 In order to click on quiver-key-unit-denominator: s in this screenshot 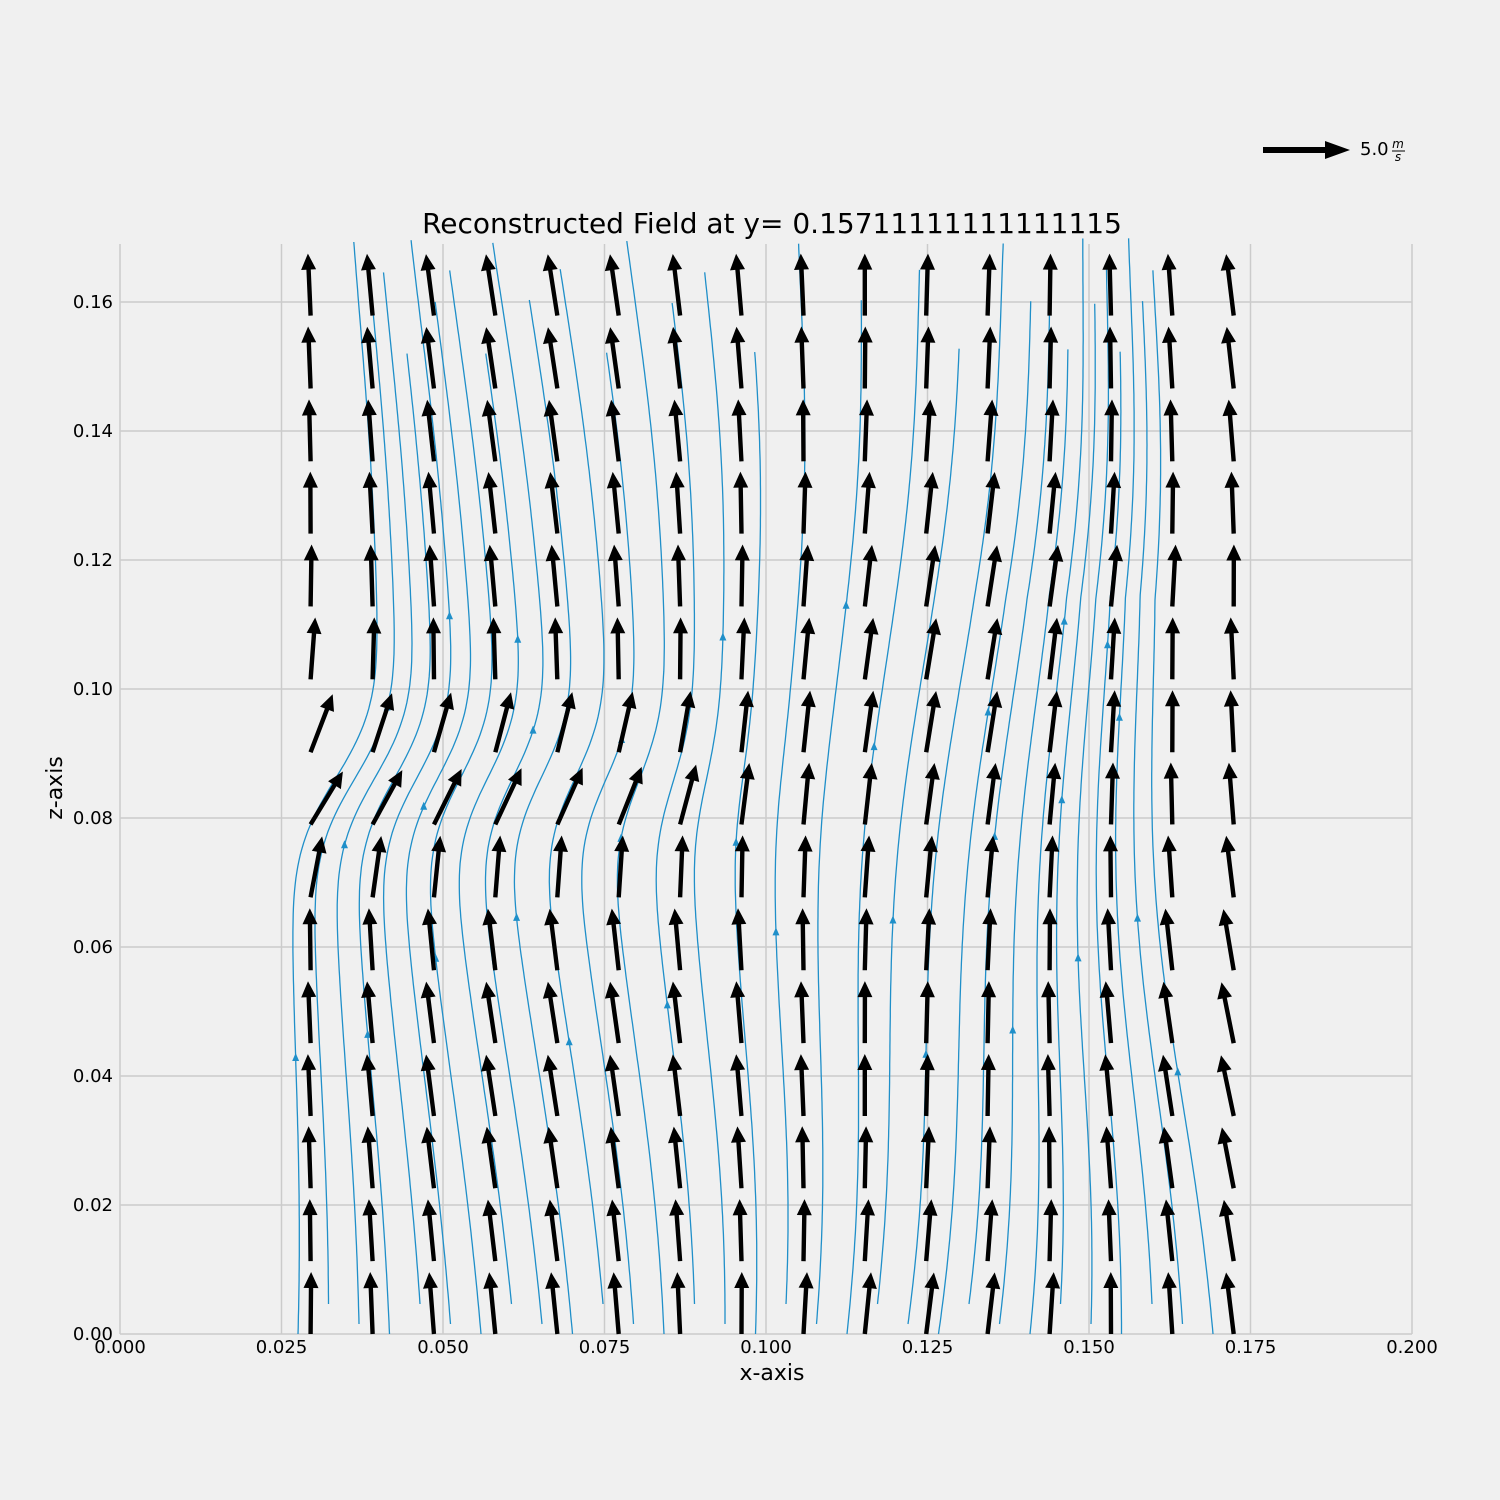, I will do `click(1398, 157)`.